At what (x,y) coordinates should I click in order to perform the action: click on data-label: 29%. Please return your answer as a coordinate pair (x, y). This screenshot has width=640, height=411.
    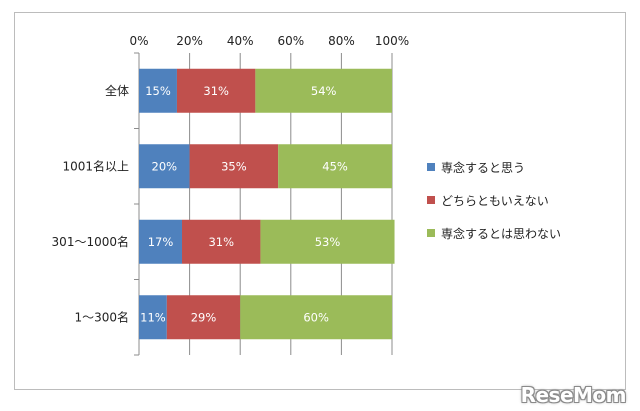
    Looking at the image, I should click on (204, 317).